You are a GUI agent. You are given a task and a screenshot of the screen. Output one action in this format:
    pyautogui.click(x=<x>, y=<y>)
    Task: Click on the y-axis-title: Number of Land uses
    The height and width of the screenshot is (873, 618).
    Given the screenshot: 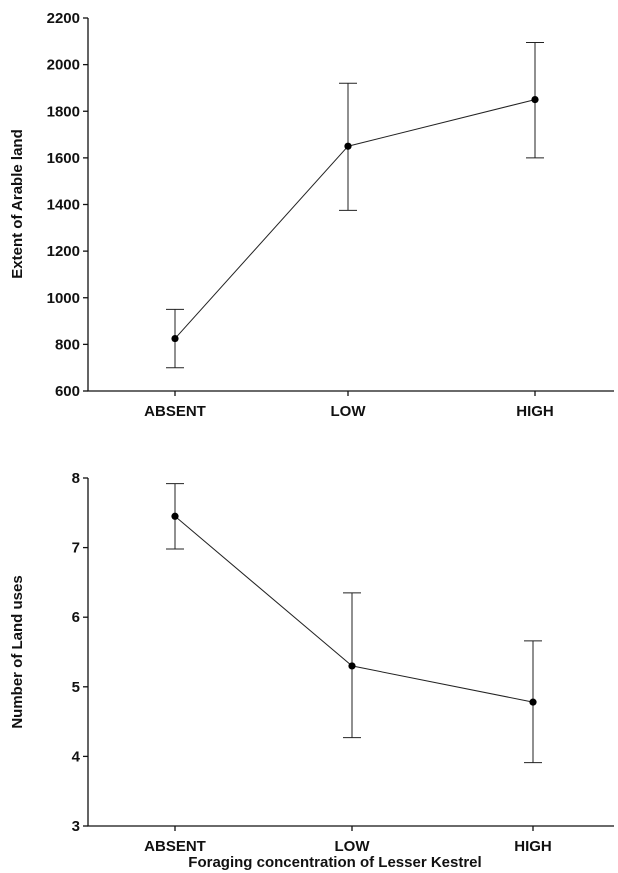 What is the action you would take?
    pyautogui.click(x=17, y=651)
    